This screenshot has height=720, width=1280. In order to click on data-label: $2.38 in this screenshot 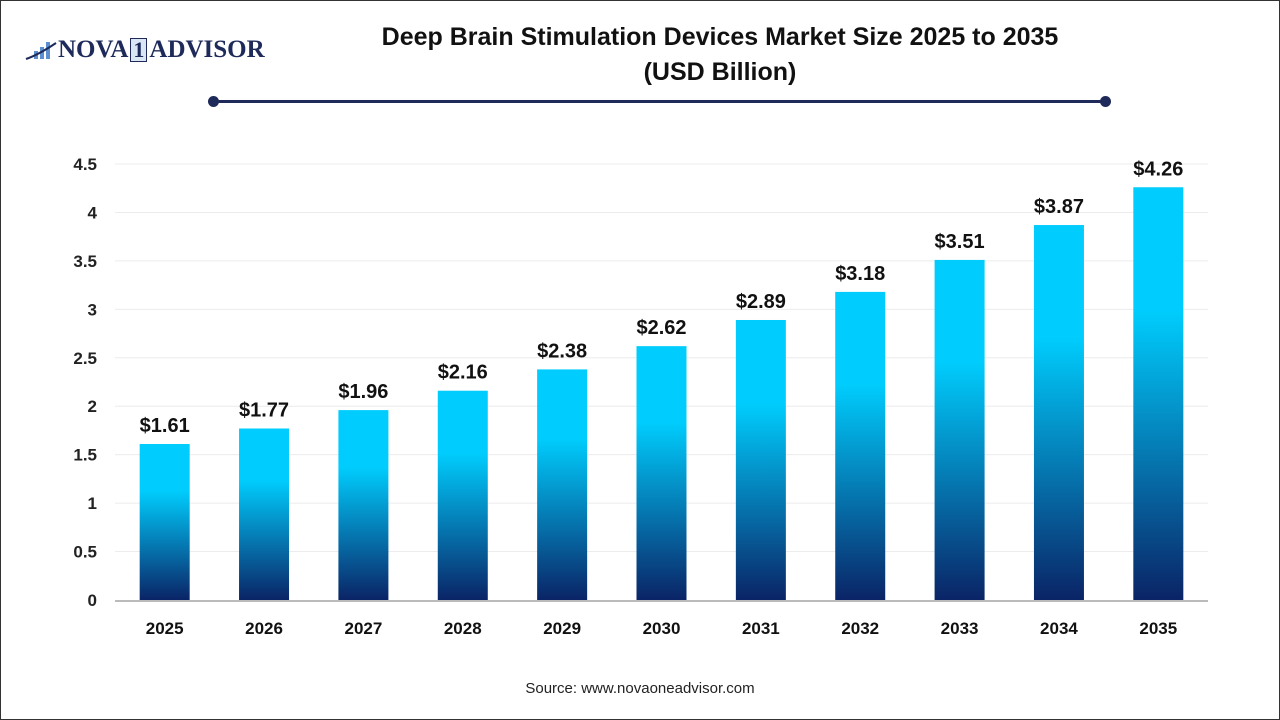, I will do `click(562, 351)`.